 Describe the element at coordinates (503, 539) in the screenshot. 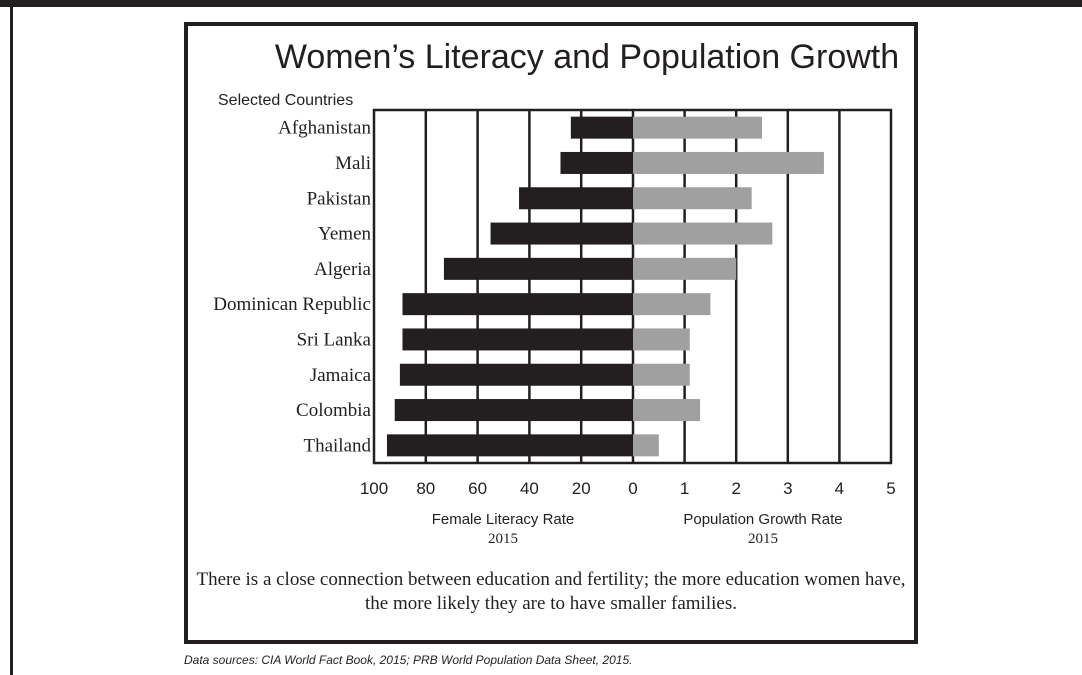

I see `left-axis-year: 2015` at that location.